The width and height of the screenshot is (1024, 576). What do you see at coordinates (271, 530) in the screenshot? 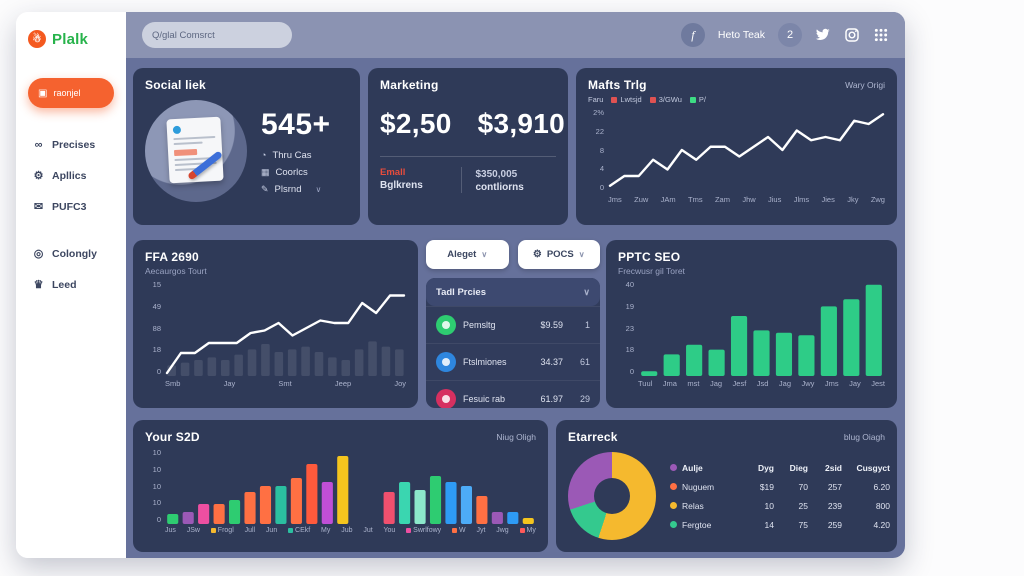
I see `x-tick: Jun` at bounding box center [271, 530].